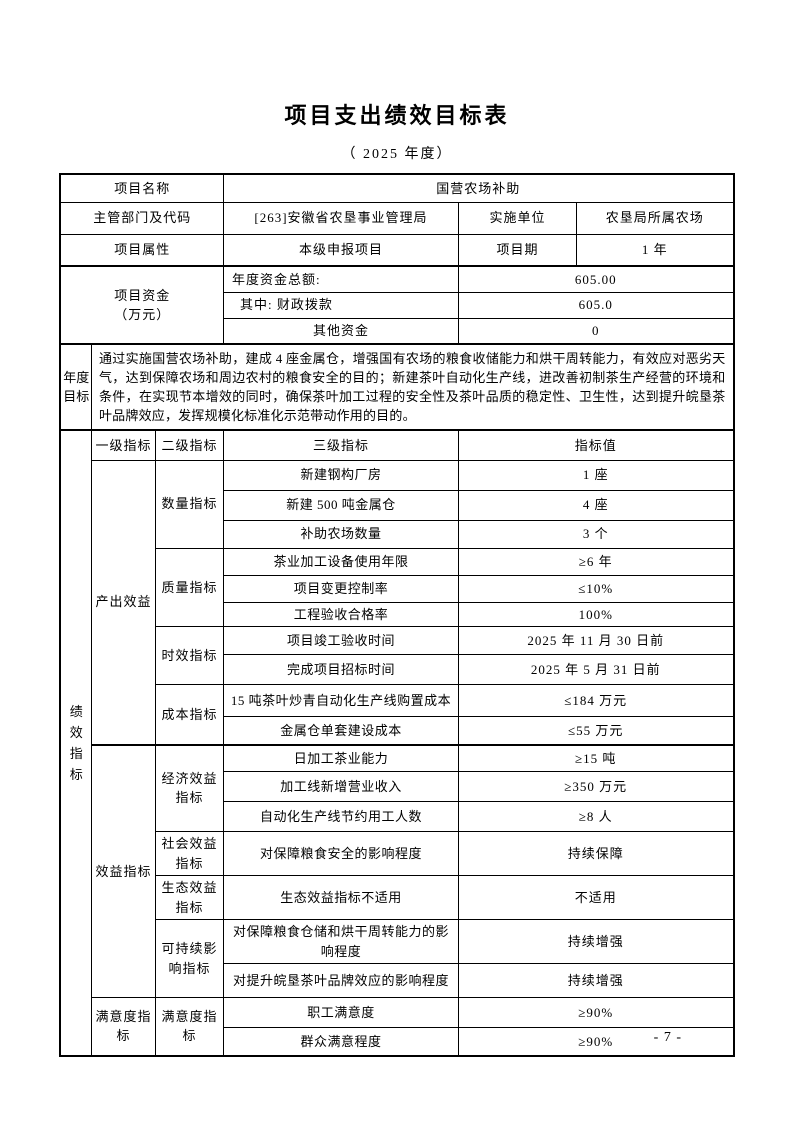 The height and width of the screenshot is (1123, 794). I want to click on indicator-name: 对保障粮食安全的影响程度, so click(340, 853).